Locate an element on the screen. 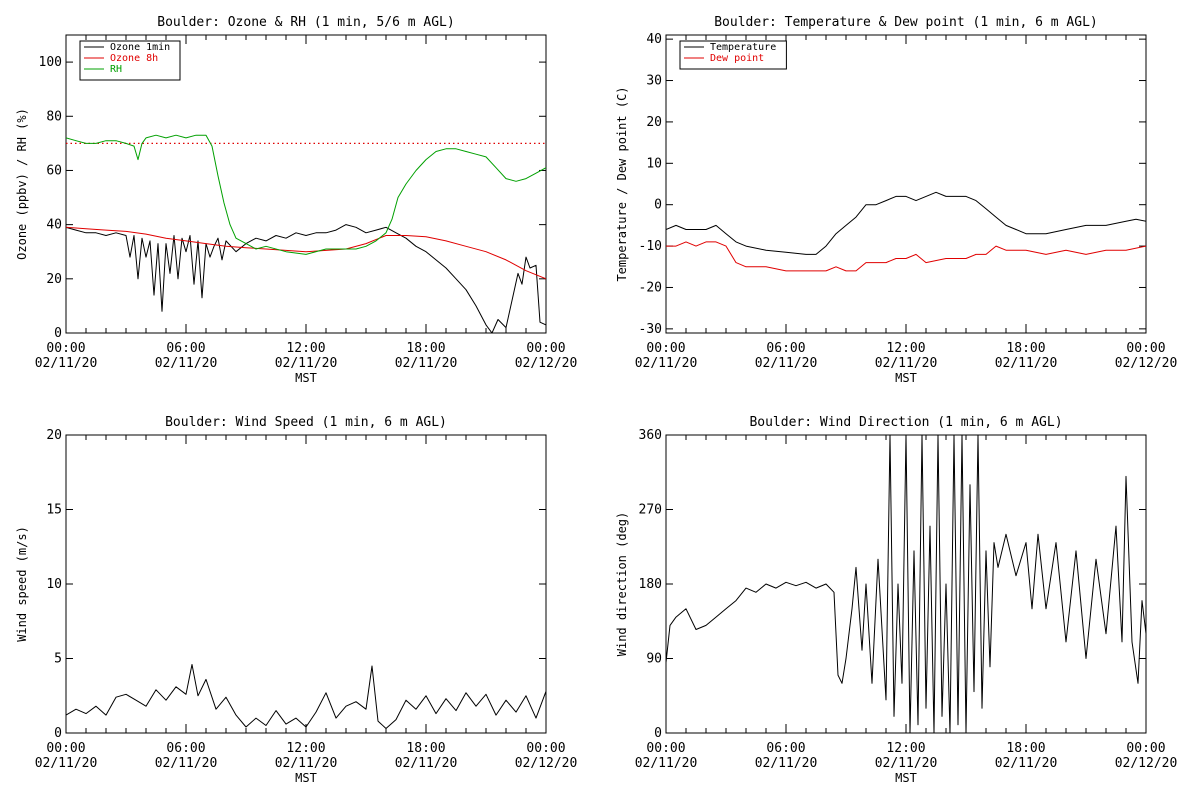 This screenshot has width=1200, height=800. chart-title: Boulder: Ozone & RH (1 min, 5/6 m AGL) is located at coordinates (305, 22).